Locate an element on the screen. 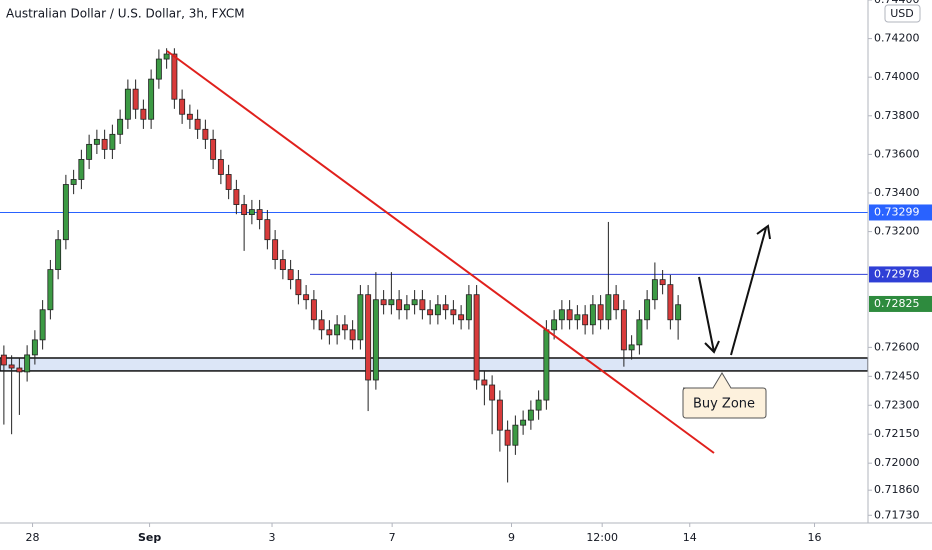 The height and width of the screenshot is (550, 932). x-tick-label: 28 is located at coordinates (33, 537).